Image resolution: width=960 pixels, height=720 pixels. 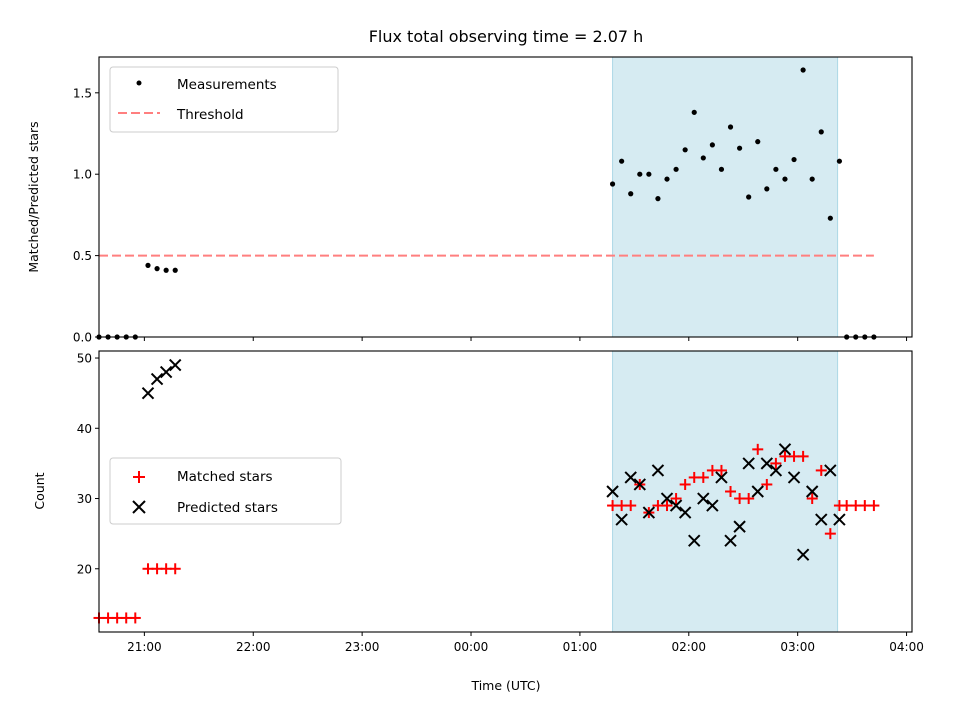 What do you see at coordinates (253, 647) in the screenshot?
I see `bottom-x-tick-label: 22:00` at bounding box center [253, 647].